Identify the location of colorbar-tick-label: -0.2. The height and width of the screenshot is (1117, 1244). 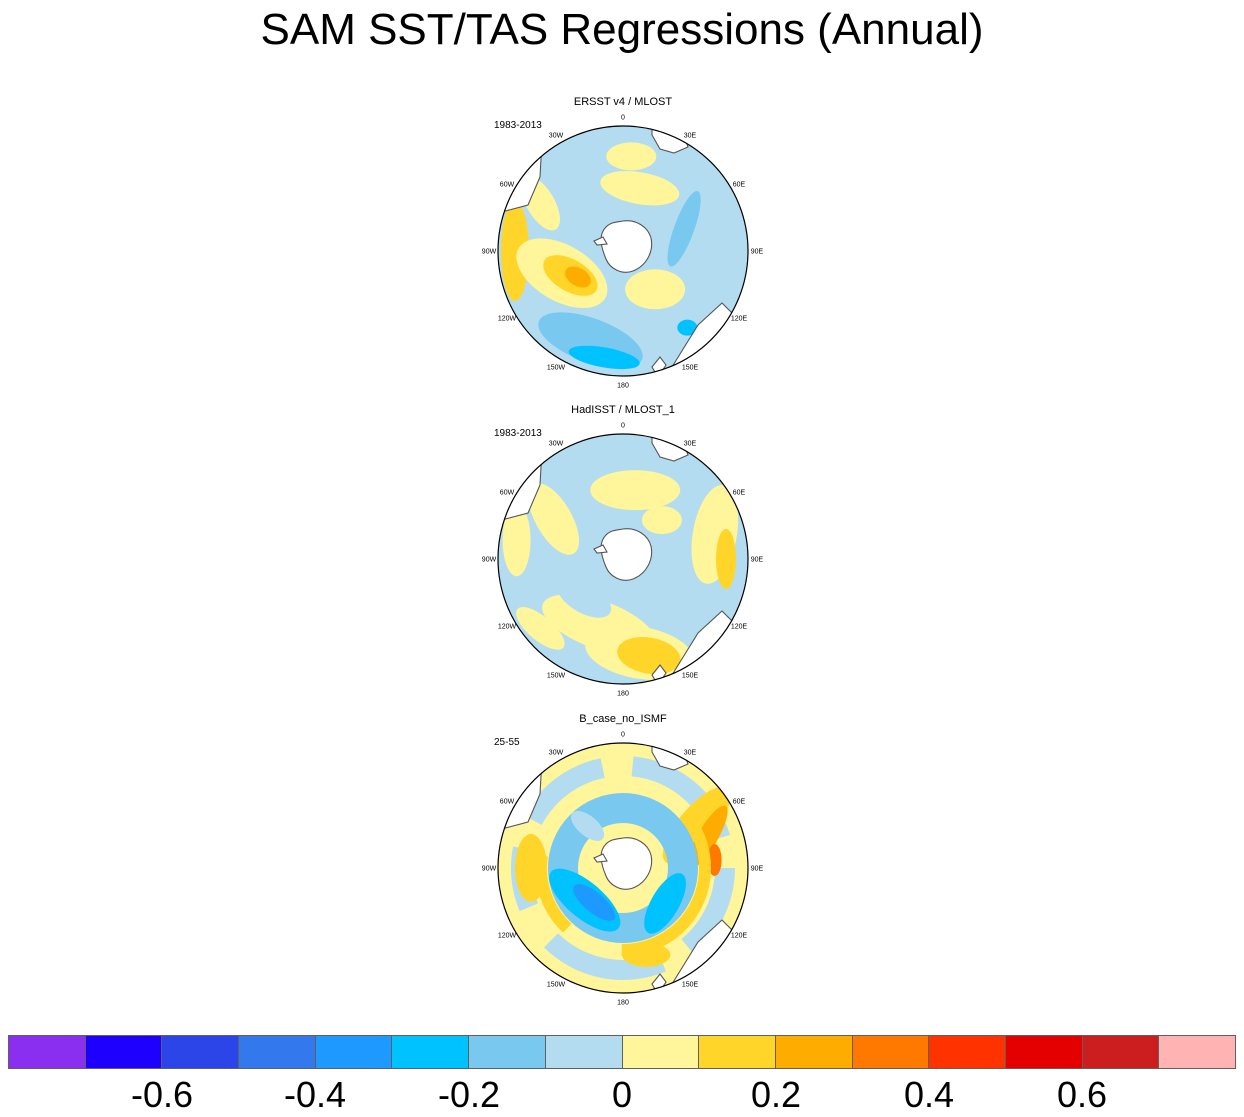
(469, 1094).